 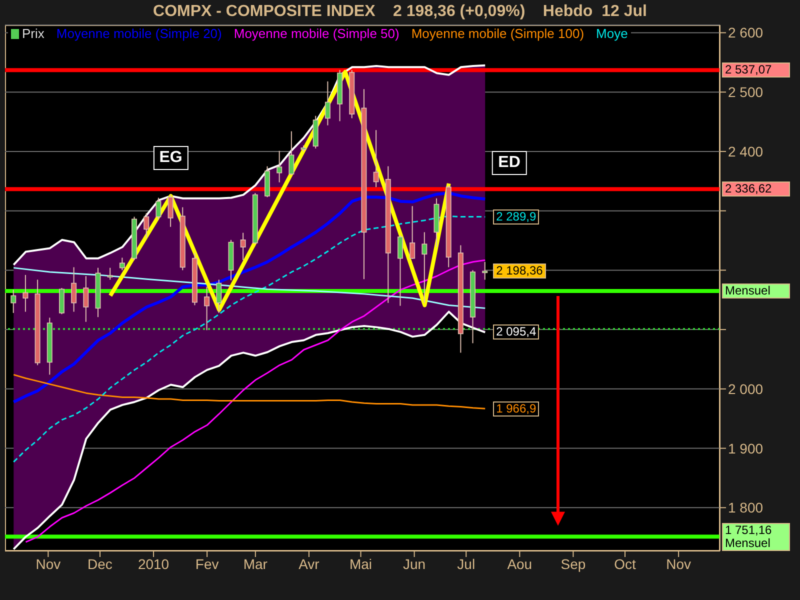 What do you see at coordinates (139, 33) in the screenshot?
I see `text: Moyenne mobile (Simple 20)` at bounding box center [139, 33].